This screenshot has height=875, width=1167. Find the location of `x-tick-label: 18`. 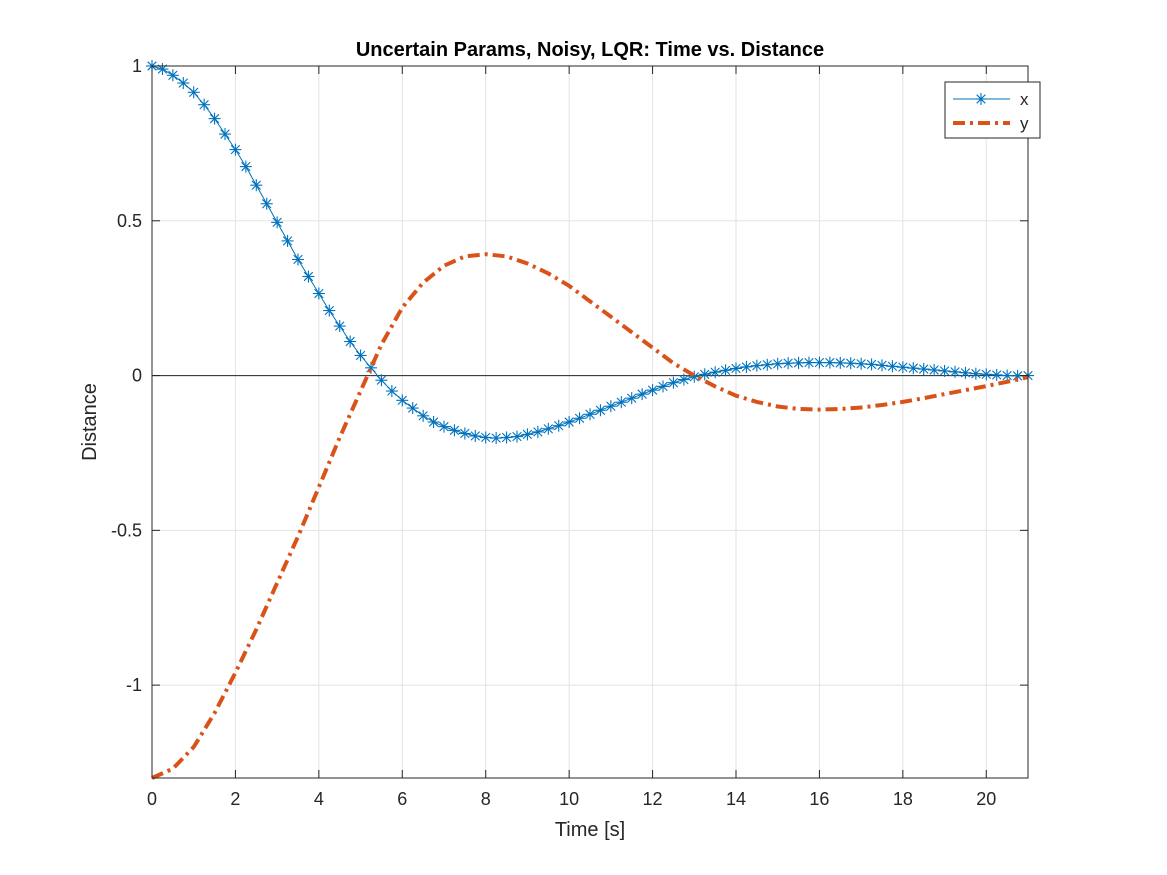

x-tick-label: 18 is located at coordinates (903, 799).